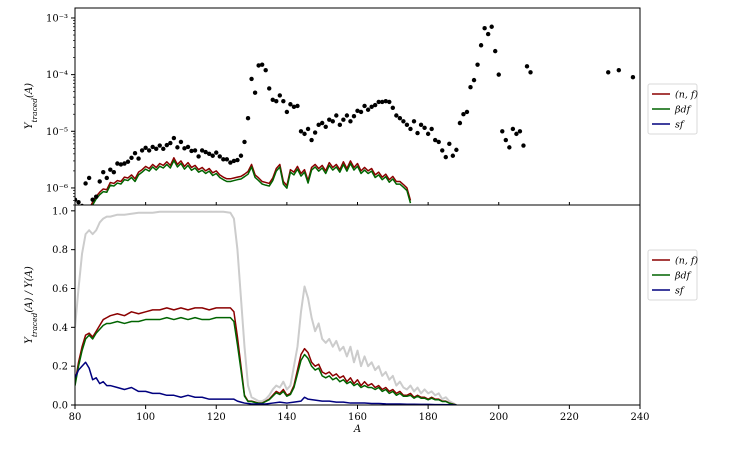  Describe the element at coordinates (569, 417) in the screenshot. I see `bottom-x-tick-label: 220` at that location.